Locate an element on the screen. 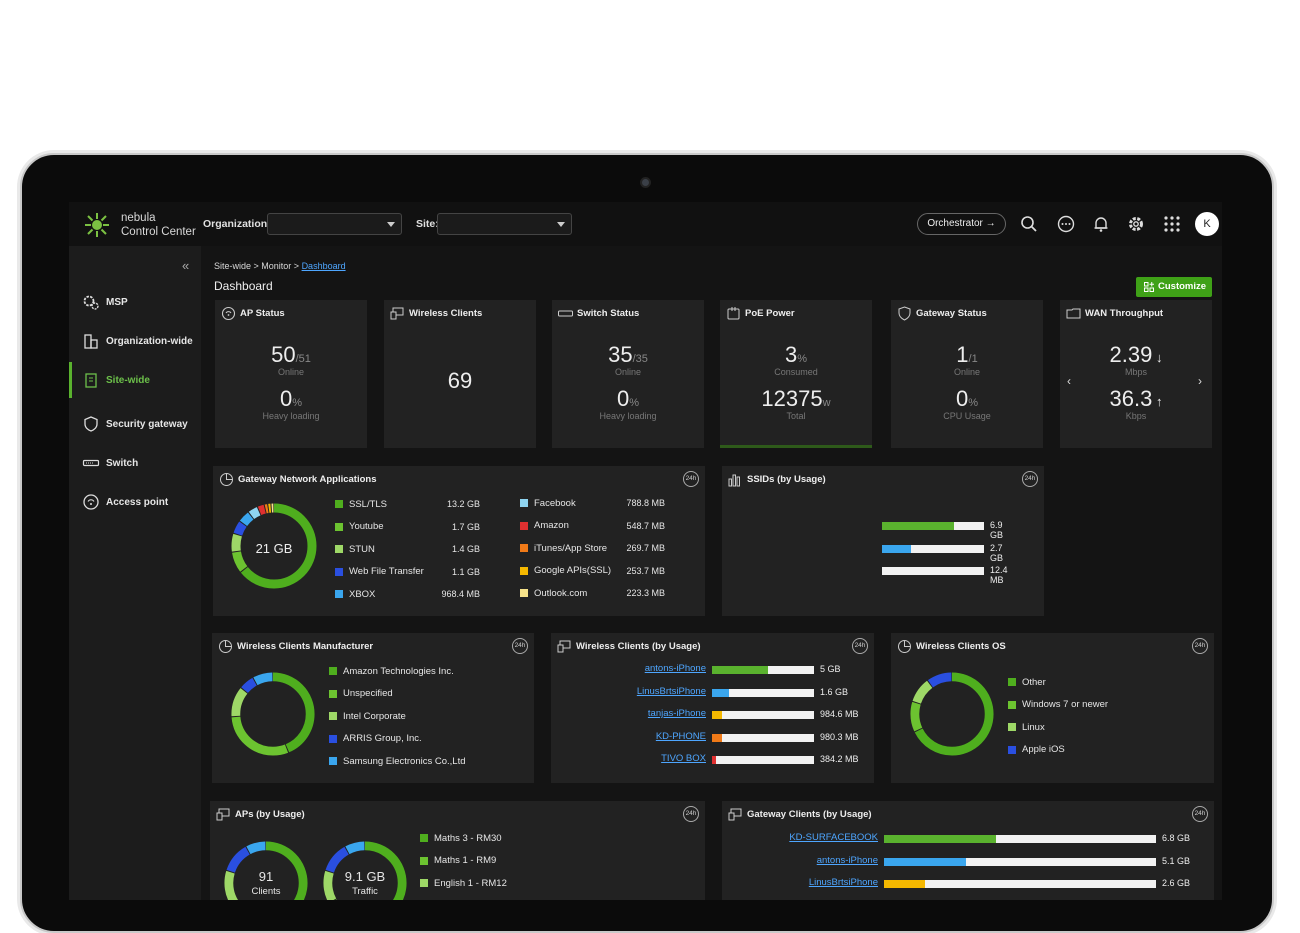 This screenshot has width=1300, height=933. site-select is located at coordinates (504, 224).